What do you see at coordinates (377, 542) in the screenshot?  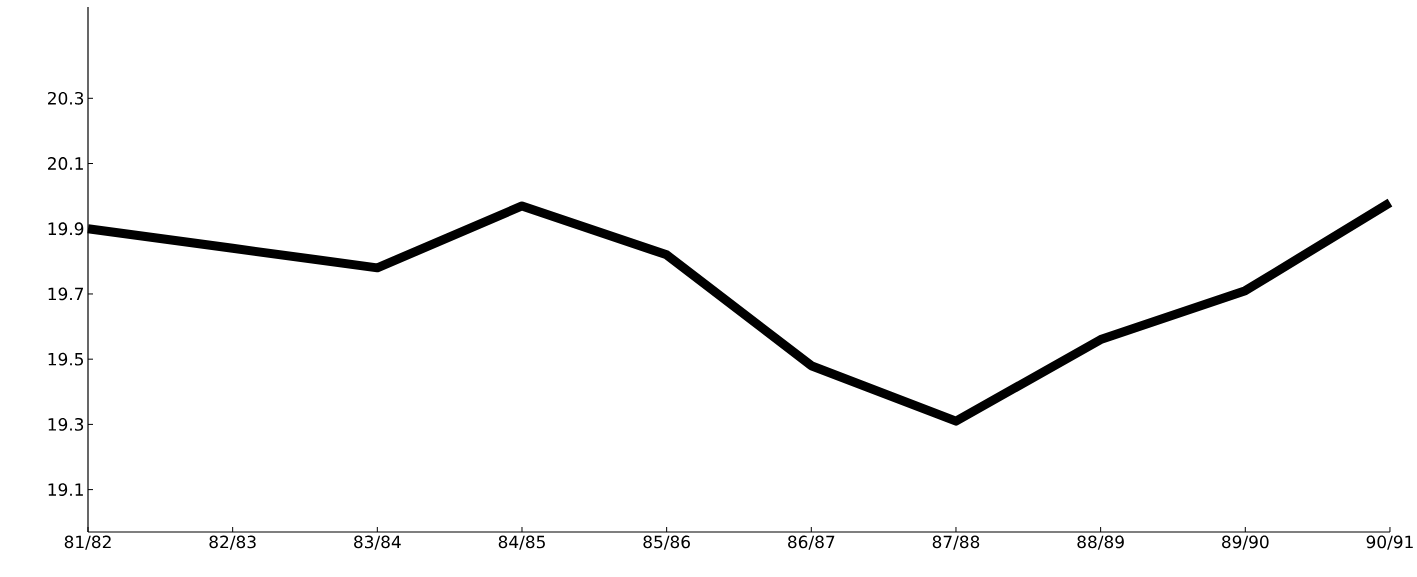 I see `x-tick-label: 83/84` at bounding box center [377, 542].